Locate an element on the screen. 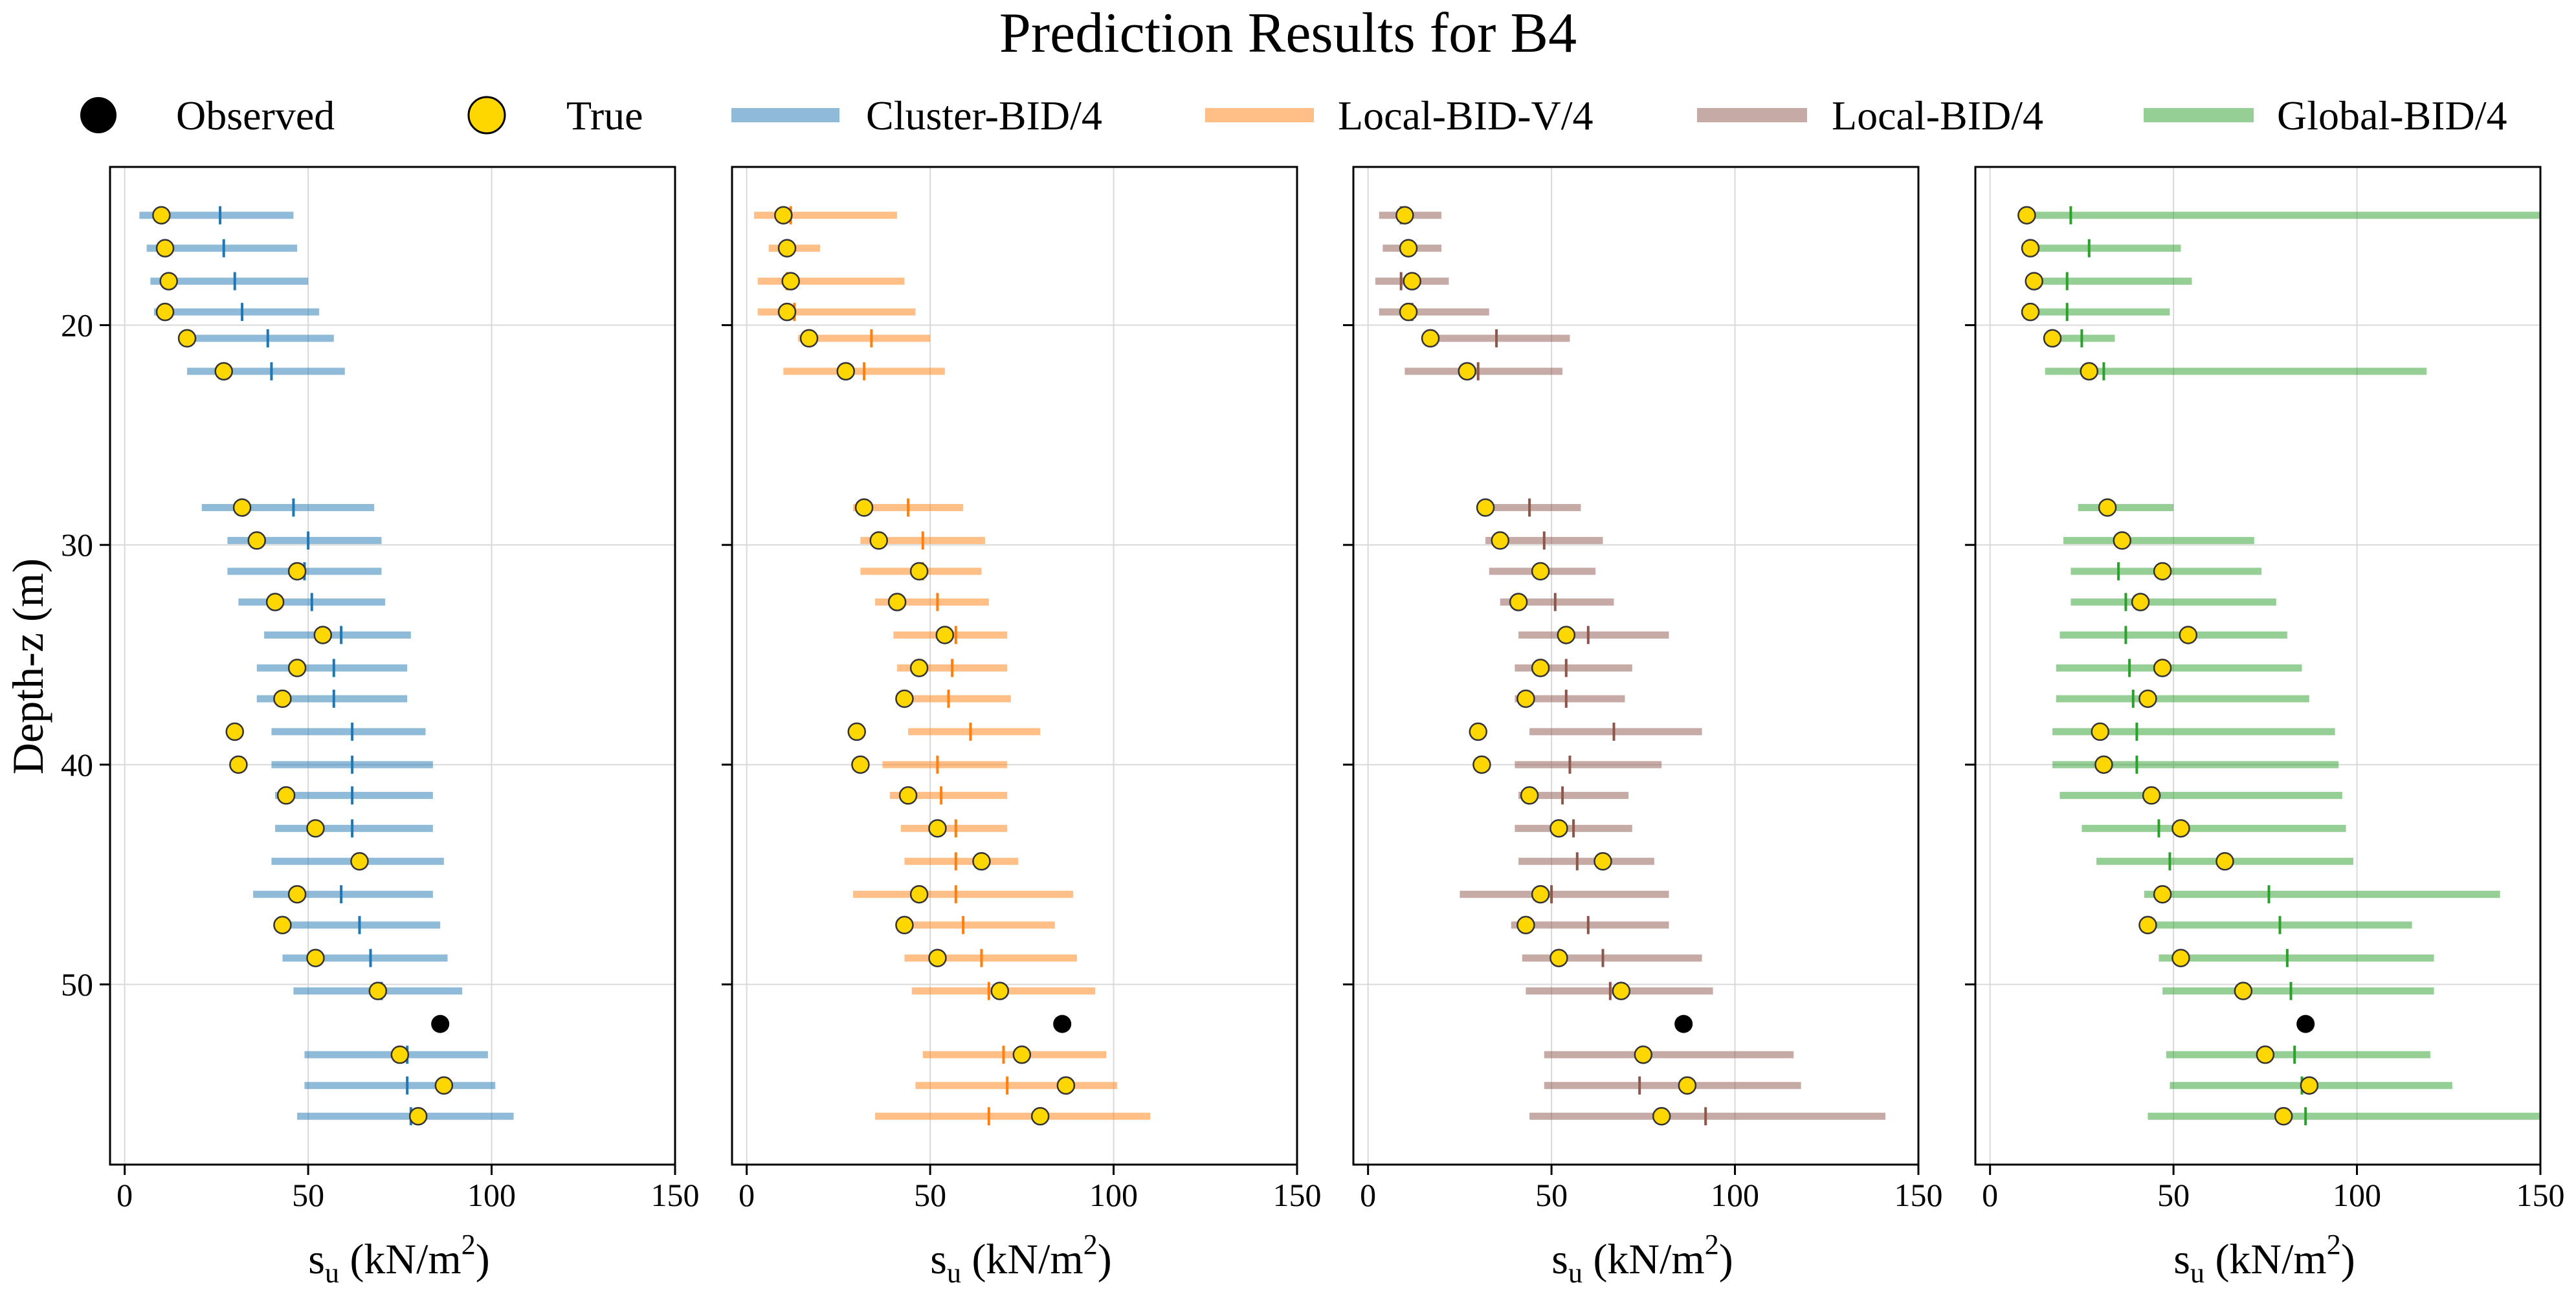 This screenshot has height=1294, width=2576. y-tick-label: 30 is located at coordinates (77, 545).